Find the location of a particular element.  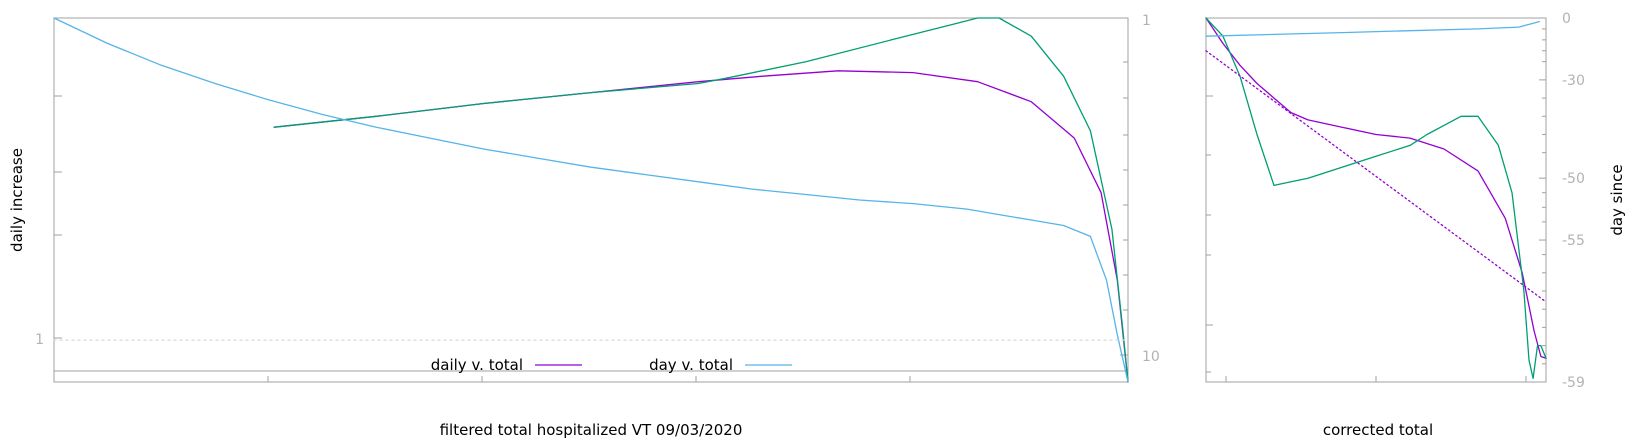

left-panel-right-ticks is located at coordinates (1124, 186).